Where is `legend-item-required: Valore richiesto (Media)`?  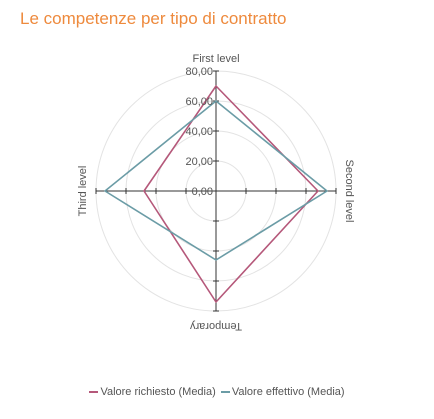
legend-item-required: Valore richiesto (Media) is located at coordinates (152, 392).